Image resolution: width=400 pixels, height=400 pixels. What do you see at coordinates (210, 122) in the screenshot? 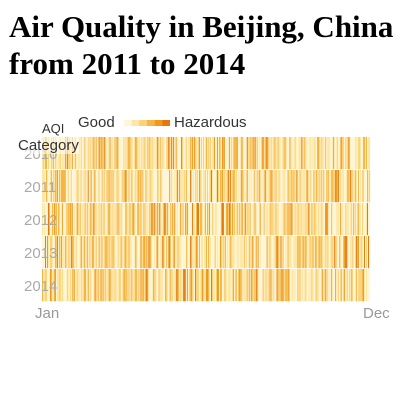
I see `legend-hazardous-label: Hazardous` at bounding box center [210, 122].